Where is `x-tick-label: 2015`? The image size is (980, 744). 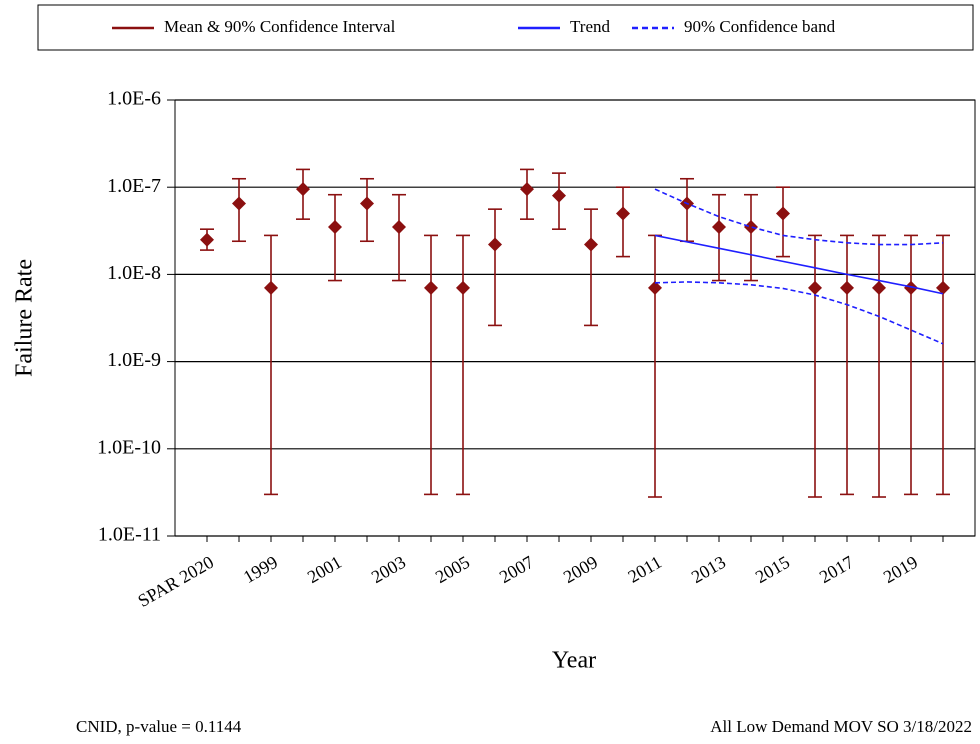 x-tick-label: 2015 is located at coordinates (772, 569).